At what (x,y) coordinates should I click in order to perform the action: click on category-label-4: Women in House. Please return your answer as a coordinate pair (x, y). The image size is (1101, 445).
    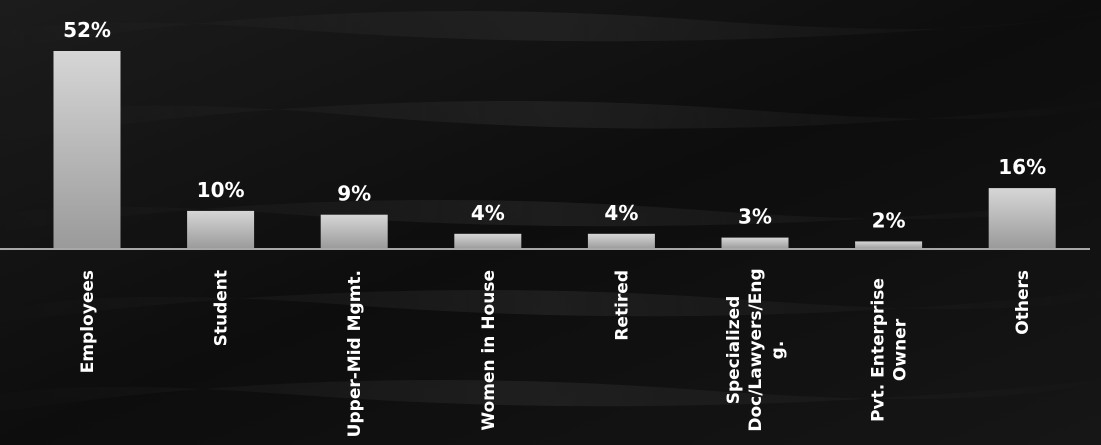
    Looking at the image, I should click on (489, 350).